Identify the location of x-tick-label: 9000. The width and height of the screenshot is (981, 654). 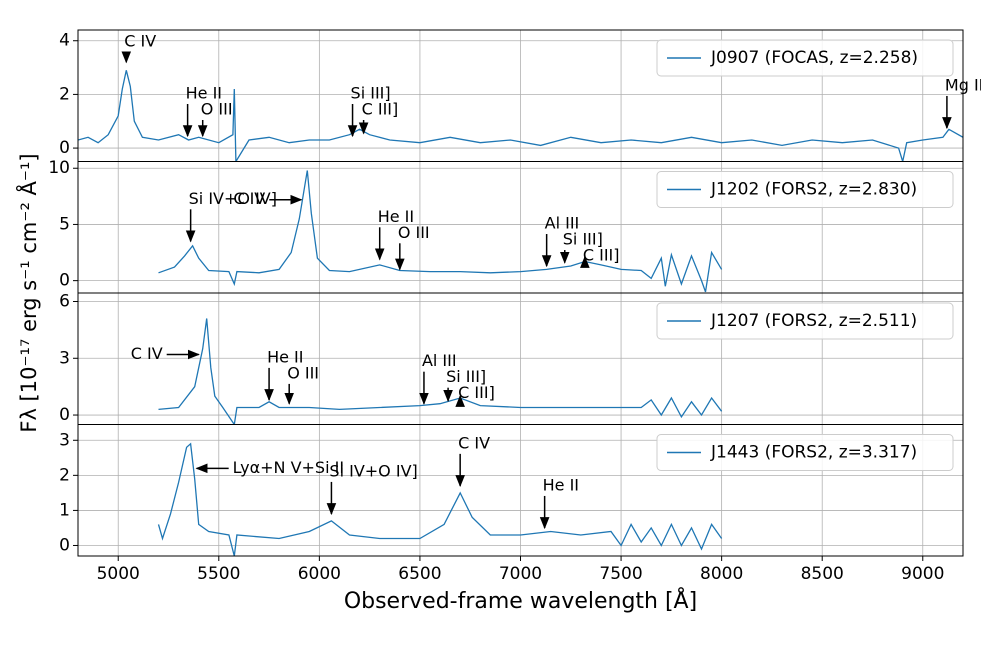
(922, 574).